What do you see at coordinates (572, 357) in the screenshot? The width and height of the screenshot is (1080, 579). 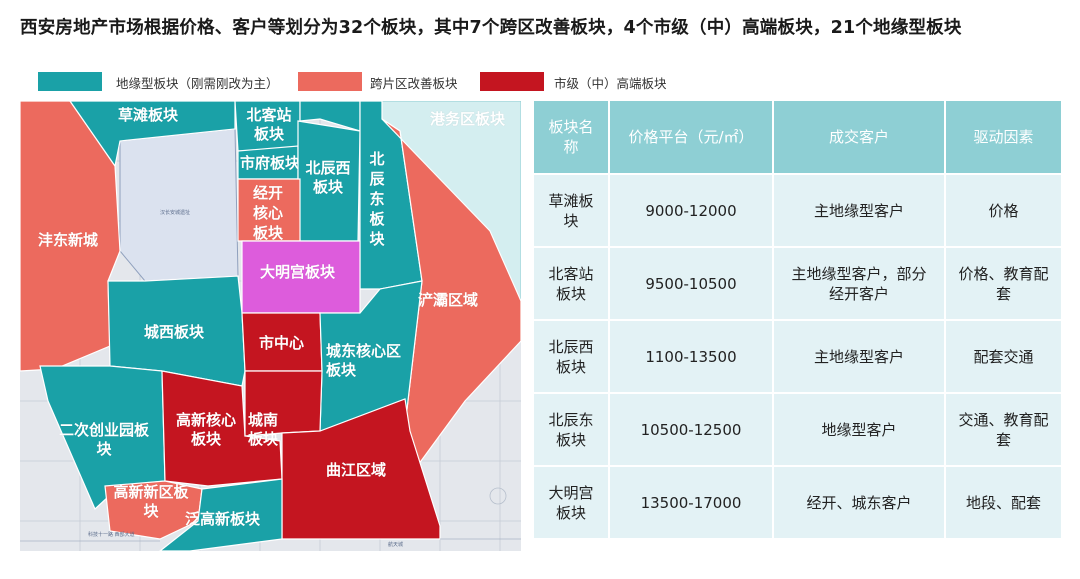 I see `cell-name: 北辰西板块` at bounding box center [572, 357].